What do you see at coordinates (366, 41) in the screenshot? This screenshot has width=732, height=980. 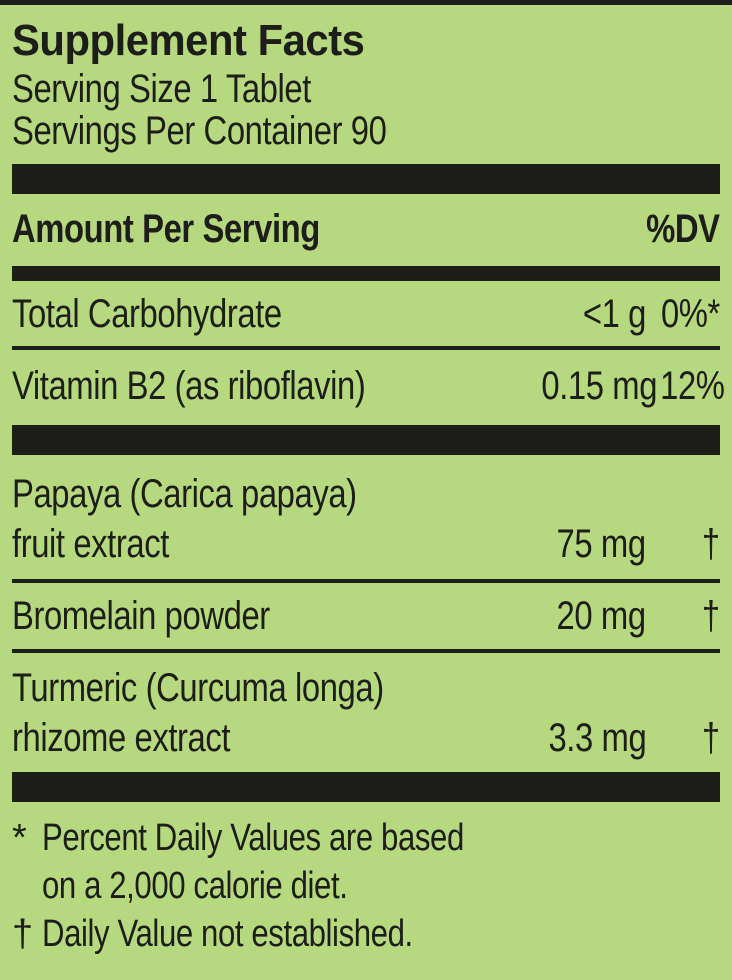 I see `panel-title: Supplement Facts` at bounding box center [366, 41].